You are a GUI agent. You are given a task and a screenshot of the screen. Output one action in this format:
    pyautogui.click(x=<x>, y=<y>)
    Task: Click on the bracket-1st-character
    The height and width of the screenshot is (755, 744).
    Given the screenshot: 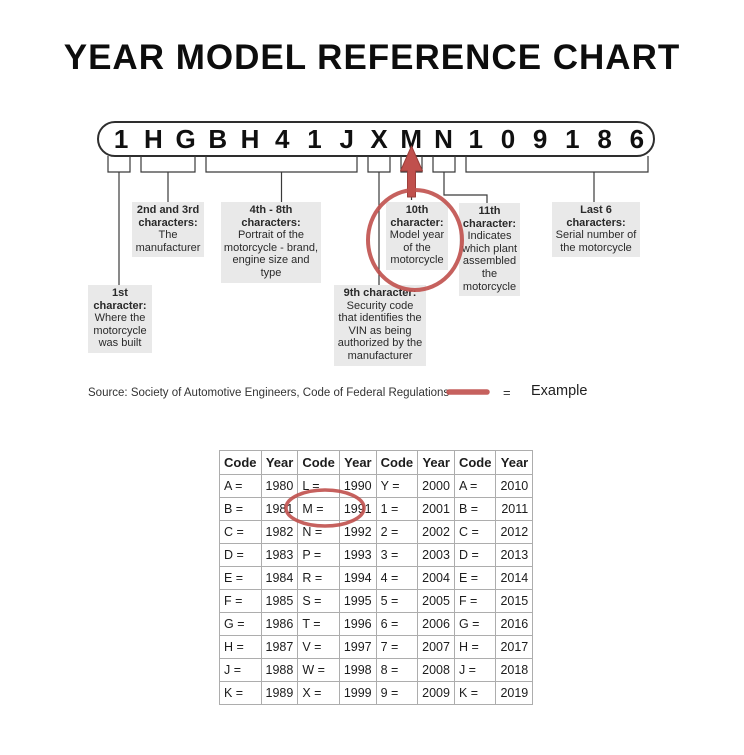 What is the action you would take?
    pyautogui.click(x=119, y=164)
    